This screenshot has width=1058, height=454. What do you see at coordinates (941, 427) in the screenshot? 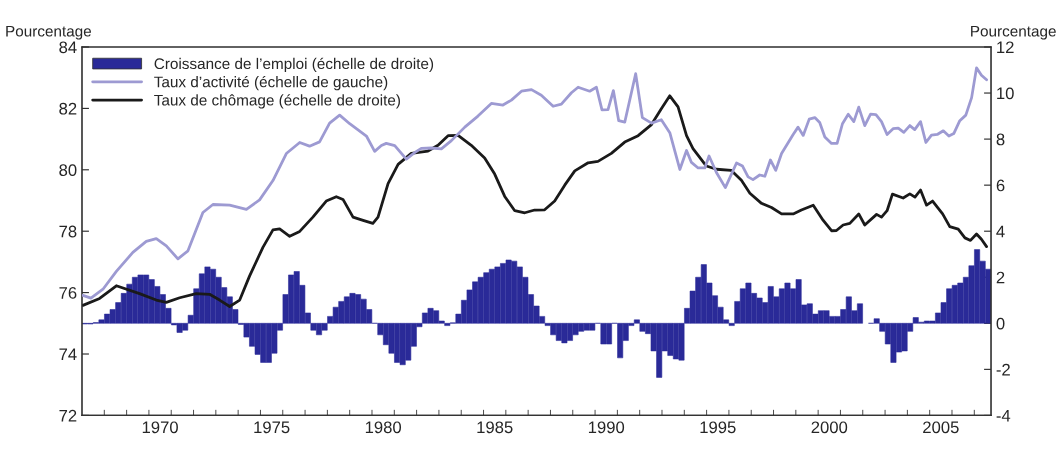
I see `x-tick-label: 2005` at bounding box center [941, 427].